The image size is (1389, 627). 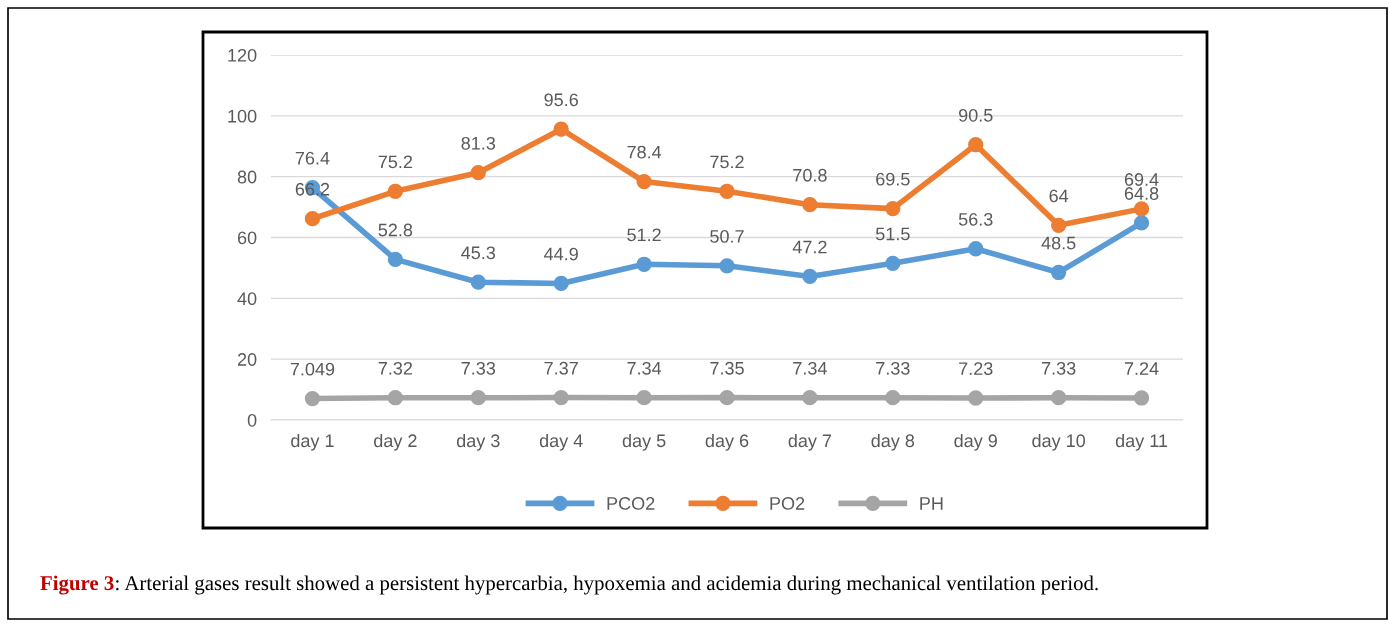 I want to click on data-label: 7.35, so click(x=727, y=368).